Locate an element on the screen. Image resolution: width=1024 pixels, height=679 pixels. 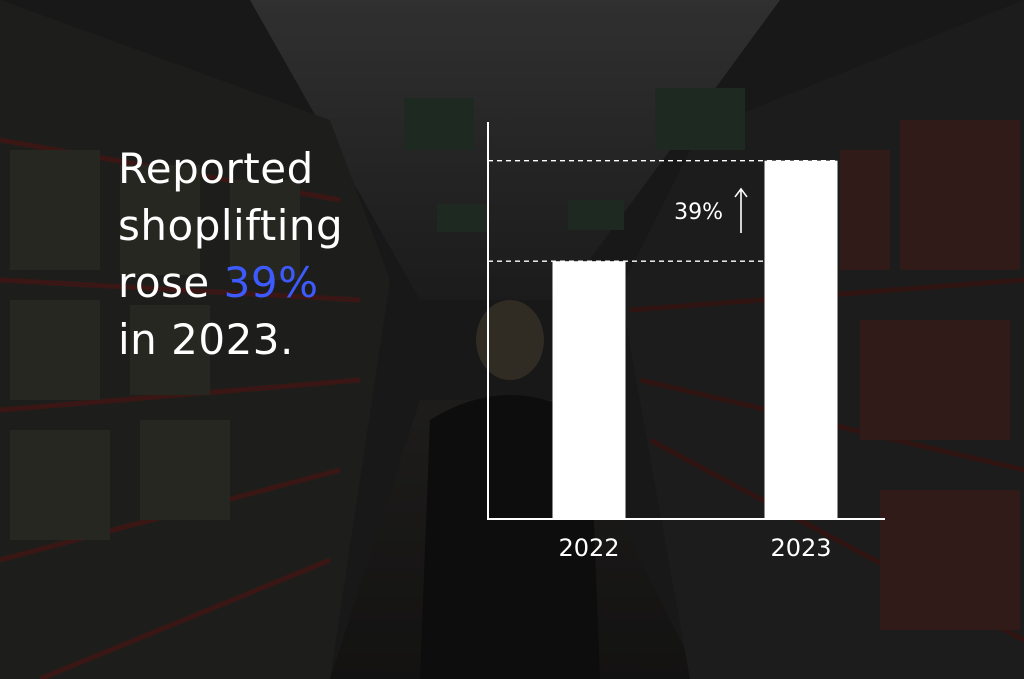
headline: Reported shoplifting rose 39% in 2023. is located at coordinates (230, 254).